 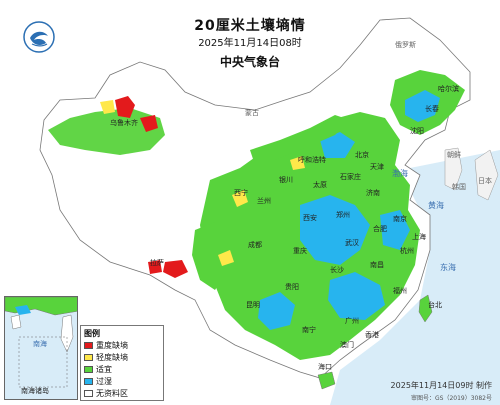 I want to click on city-label-beijing: 北京, so click(x=362, y=155).